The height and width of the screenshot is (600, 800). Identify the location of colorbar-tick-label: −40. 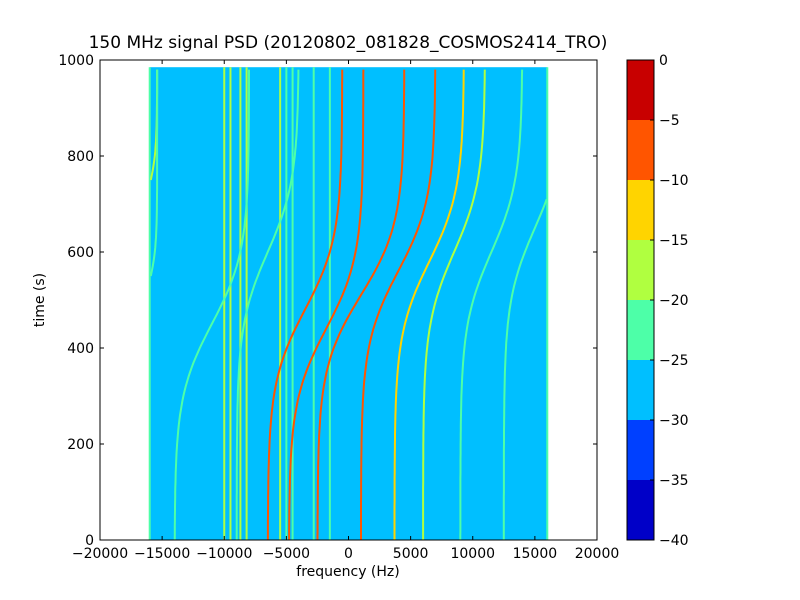
(674, 541).